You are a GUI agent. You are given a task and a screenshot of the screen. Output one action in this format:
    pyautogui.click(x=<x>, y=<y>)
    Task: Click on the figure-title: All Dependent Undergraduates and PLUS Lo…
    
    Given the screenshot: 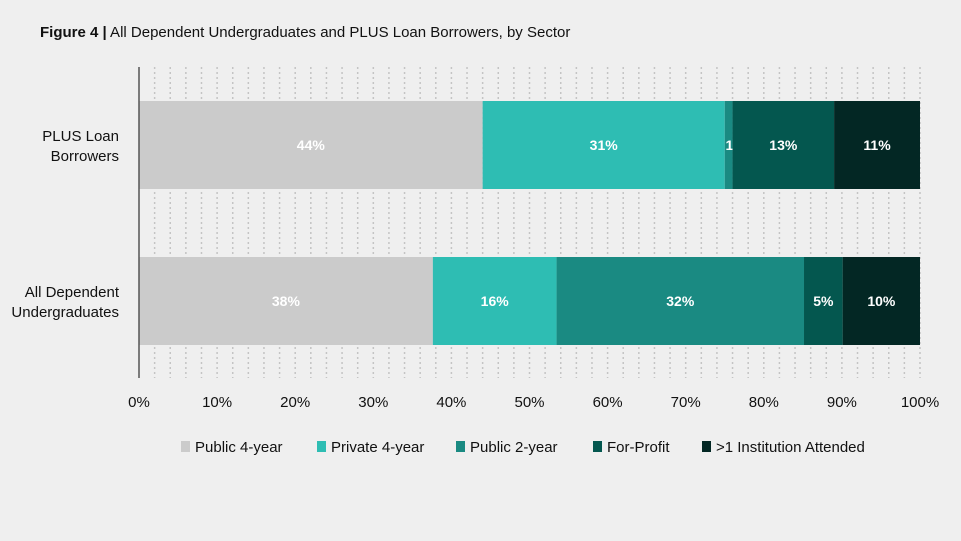 What is the action you would take?
    pyautogui.click(x=338, y=32)
    